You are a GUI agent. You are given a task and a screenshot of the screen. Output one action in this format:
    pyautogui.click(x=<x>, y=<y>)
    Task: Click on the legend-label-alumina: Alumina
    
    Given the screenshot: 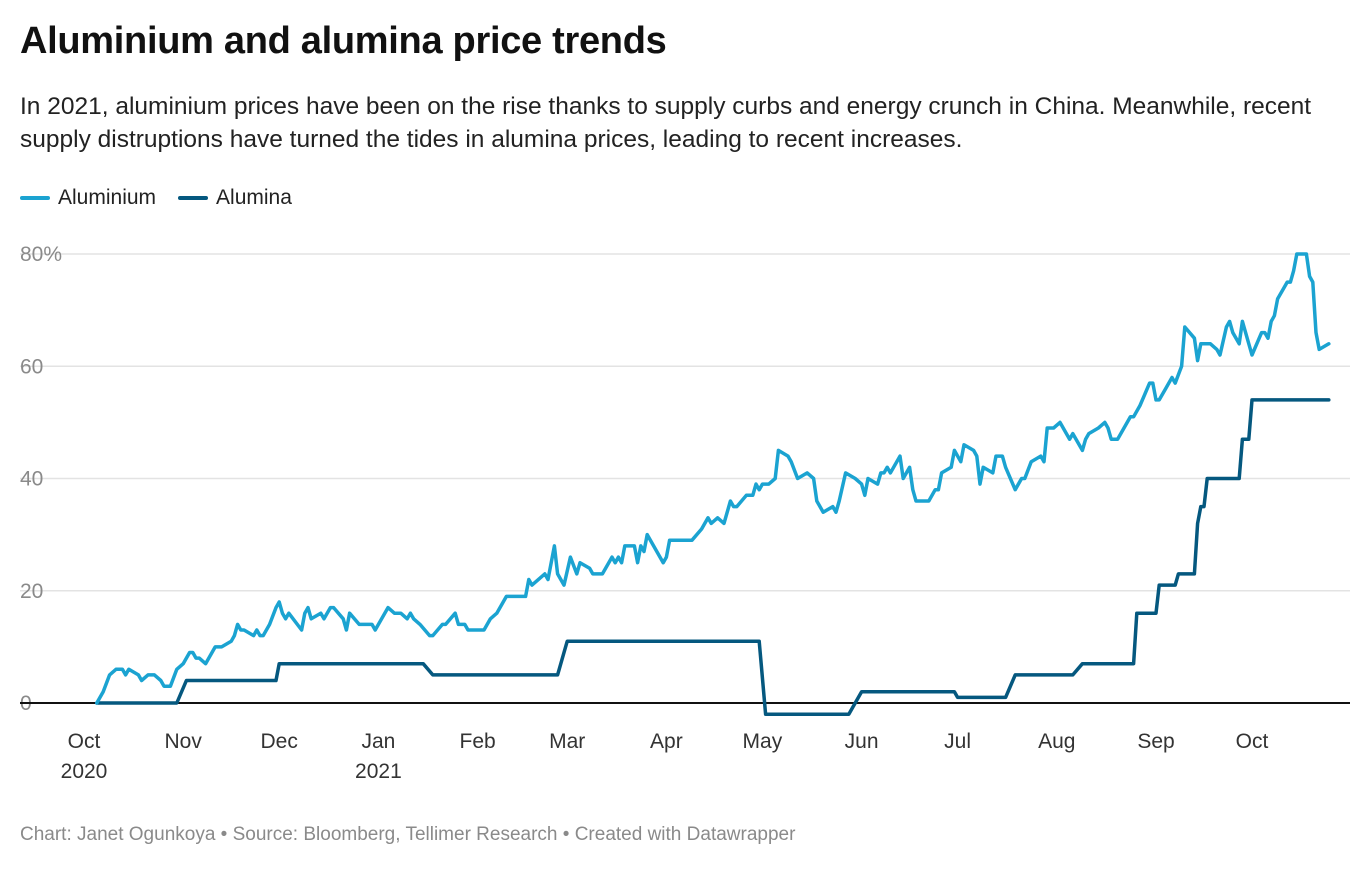 What is the action you would take?
    pyautogui.click(x=254, y=197)
    